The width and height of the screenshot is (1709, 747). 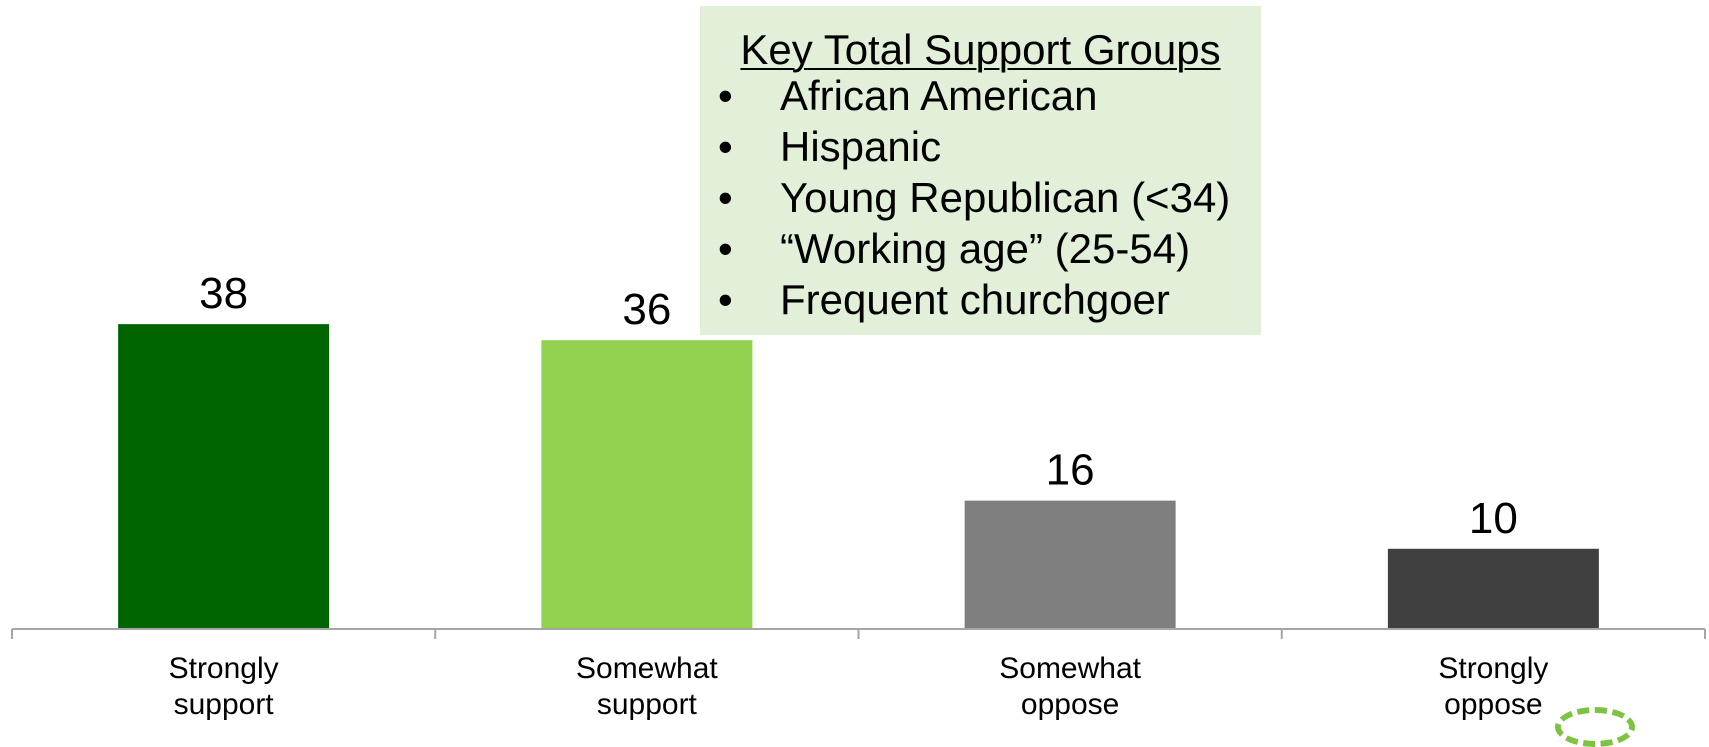 I want to click on key-box-title: Key Total Support Groups, so click(x=980, y=49).